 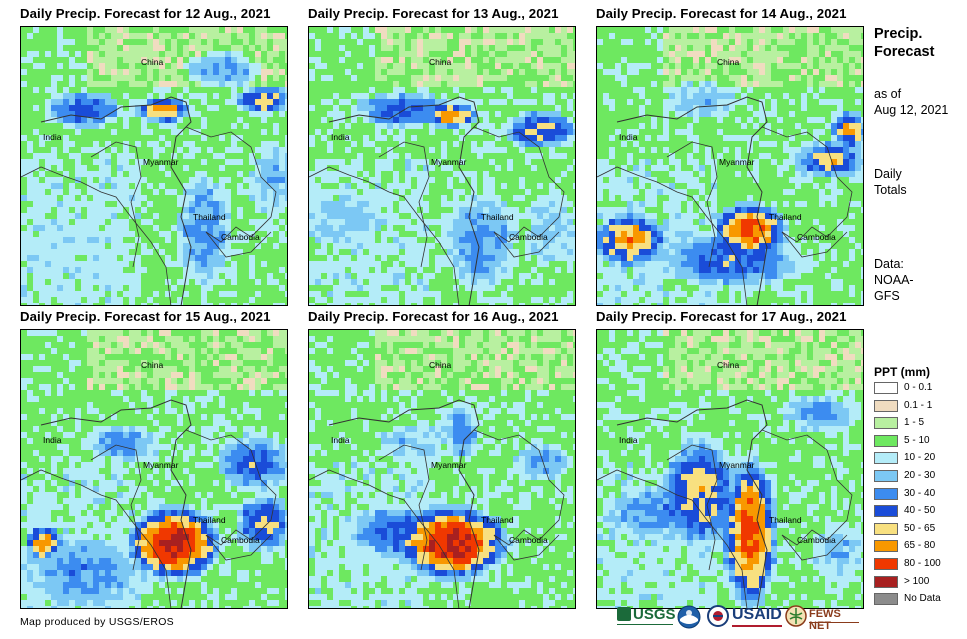 I want to click on sidebar-data-source: Data: NOAA- GFS, so click(x=894, y=280).